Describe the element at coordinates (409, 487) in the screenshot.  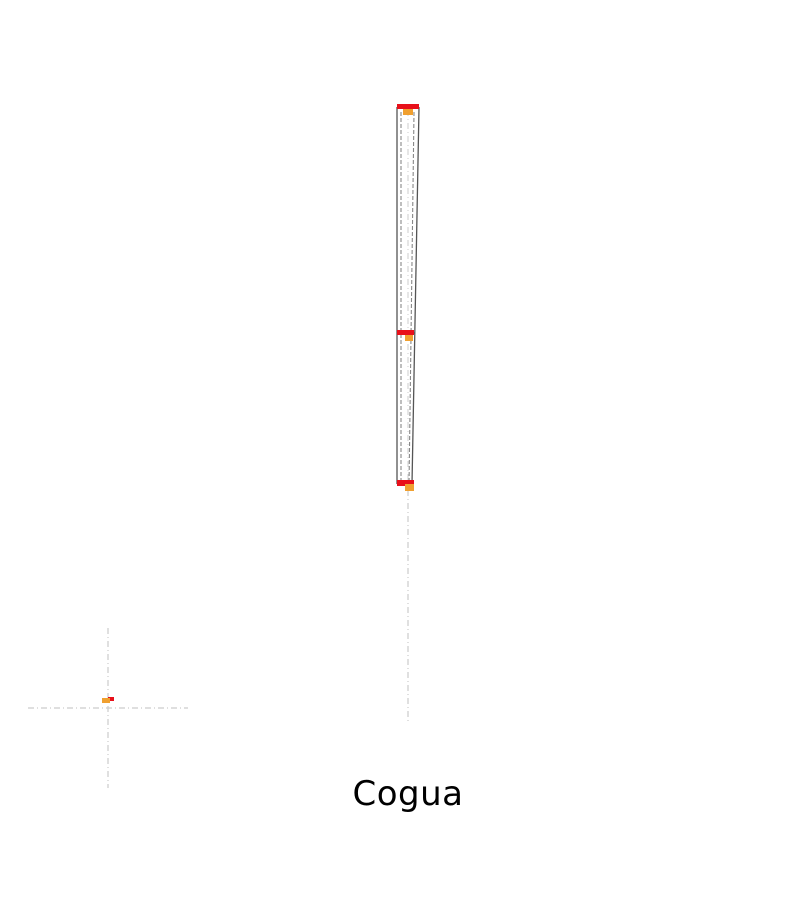
I see `node-marker-bottom-orange` at that location.